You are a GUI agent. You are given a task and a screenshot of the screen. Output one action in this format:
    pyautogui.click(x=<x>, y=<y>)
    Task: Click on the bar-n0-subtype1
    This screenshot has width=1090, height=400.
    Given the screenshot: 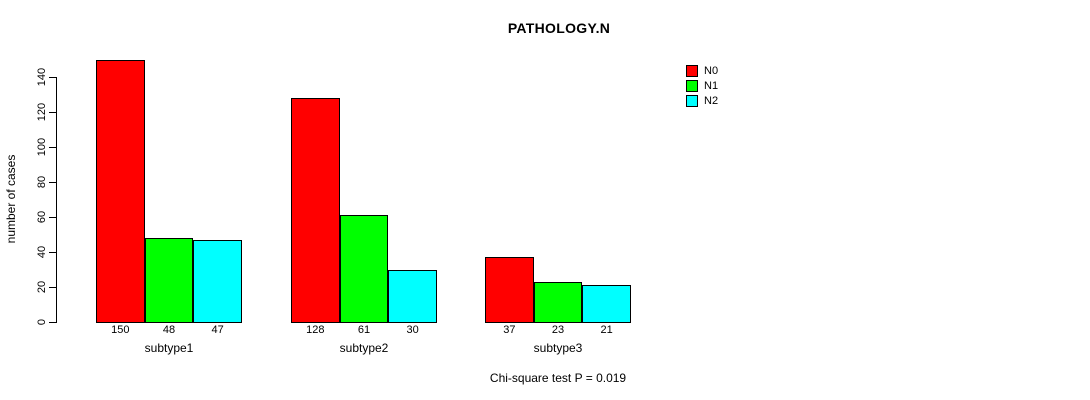 What is the action you would take?
    pyautogui.click(x=120, y=191)
    